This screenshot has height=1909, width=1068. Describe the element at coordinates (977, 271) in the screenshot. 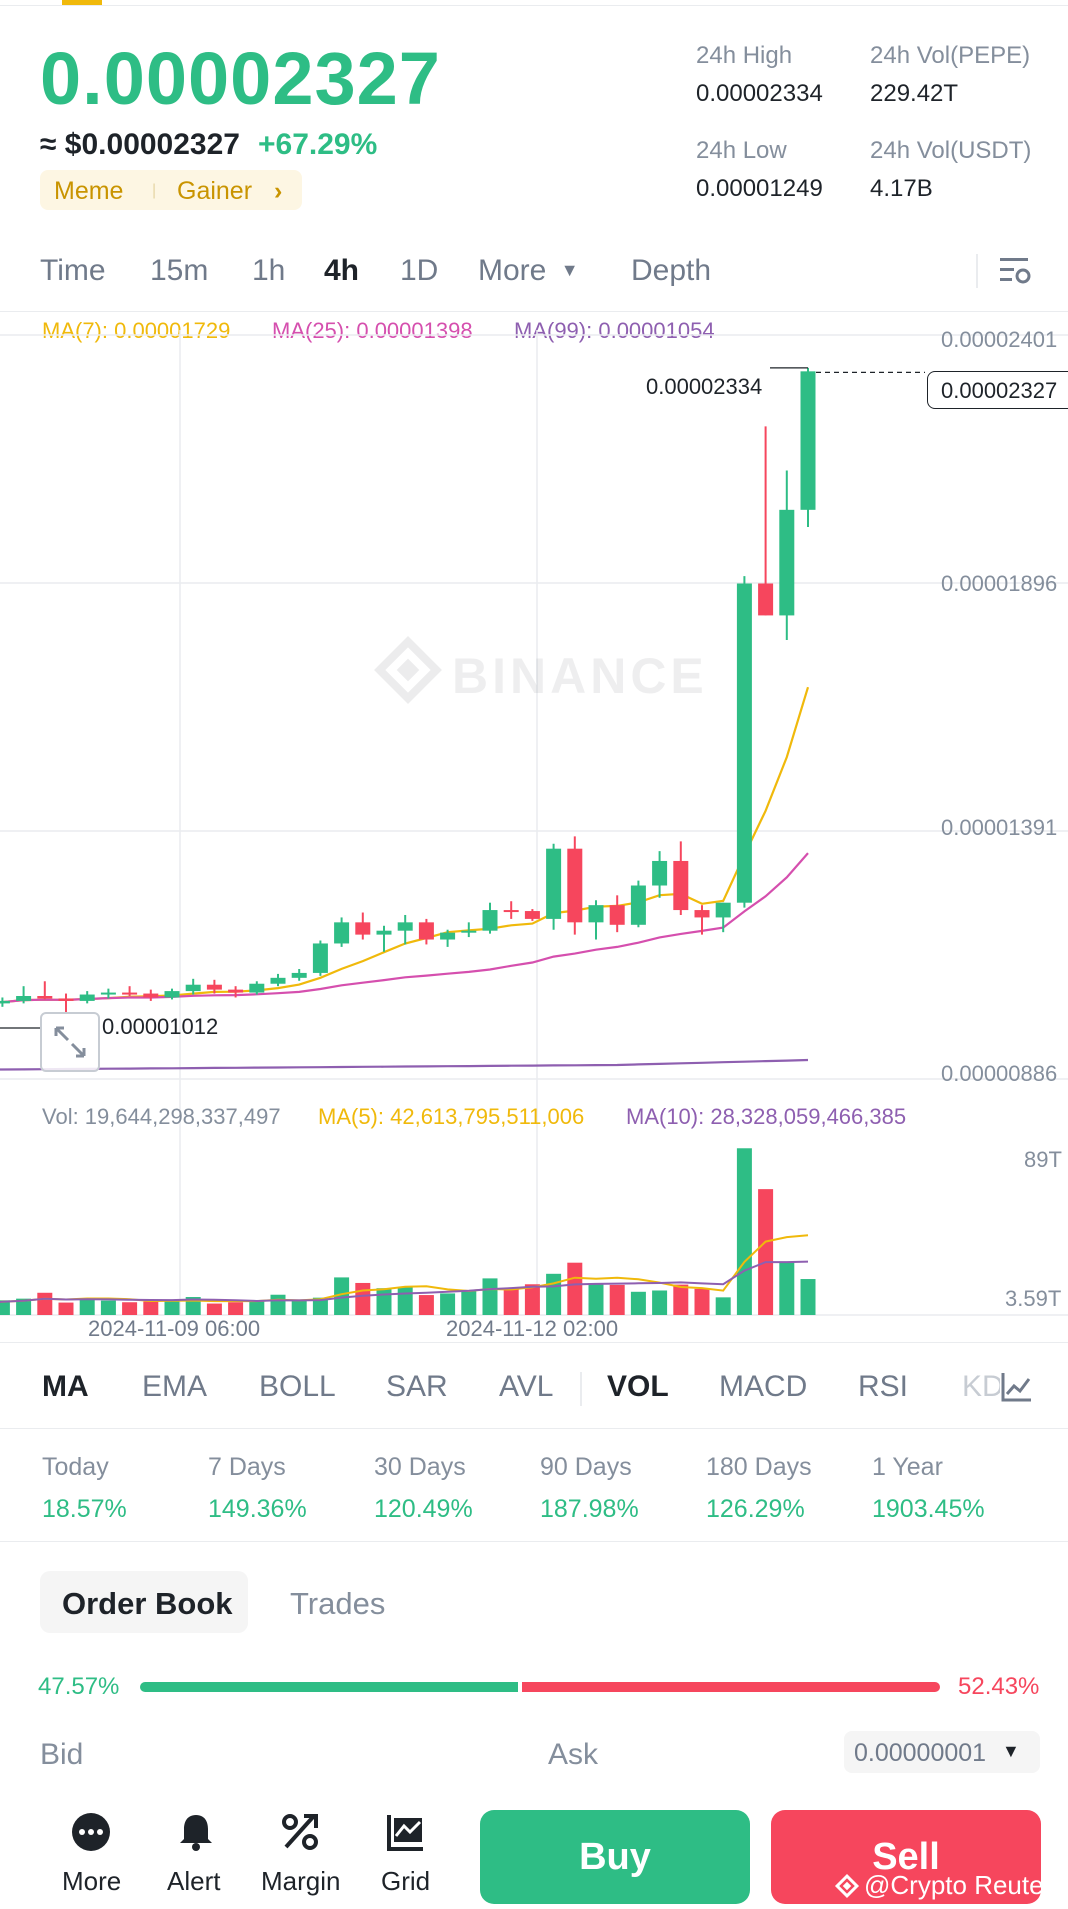

I see `tab-divider` at that location.